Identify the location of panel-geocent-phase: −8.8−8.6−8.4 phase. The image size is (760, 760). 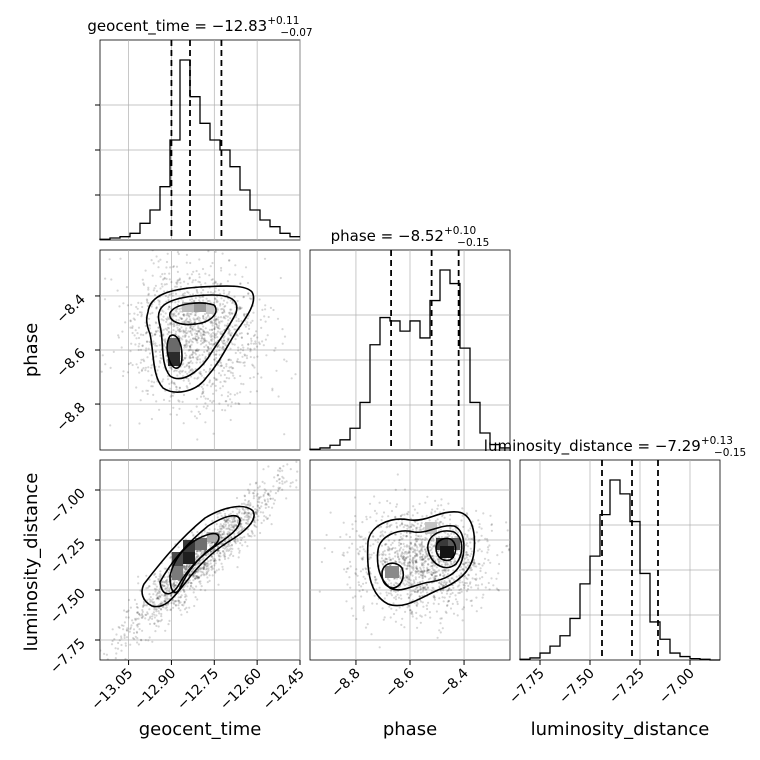
(161, 346).